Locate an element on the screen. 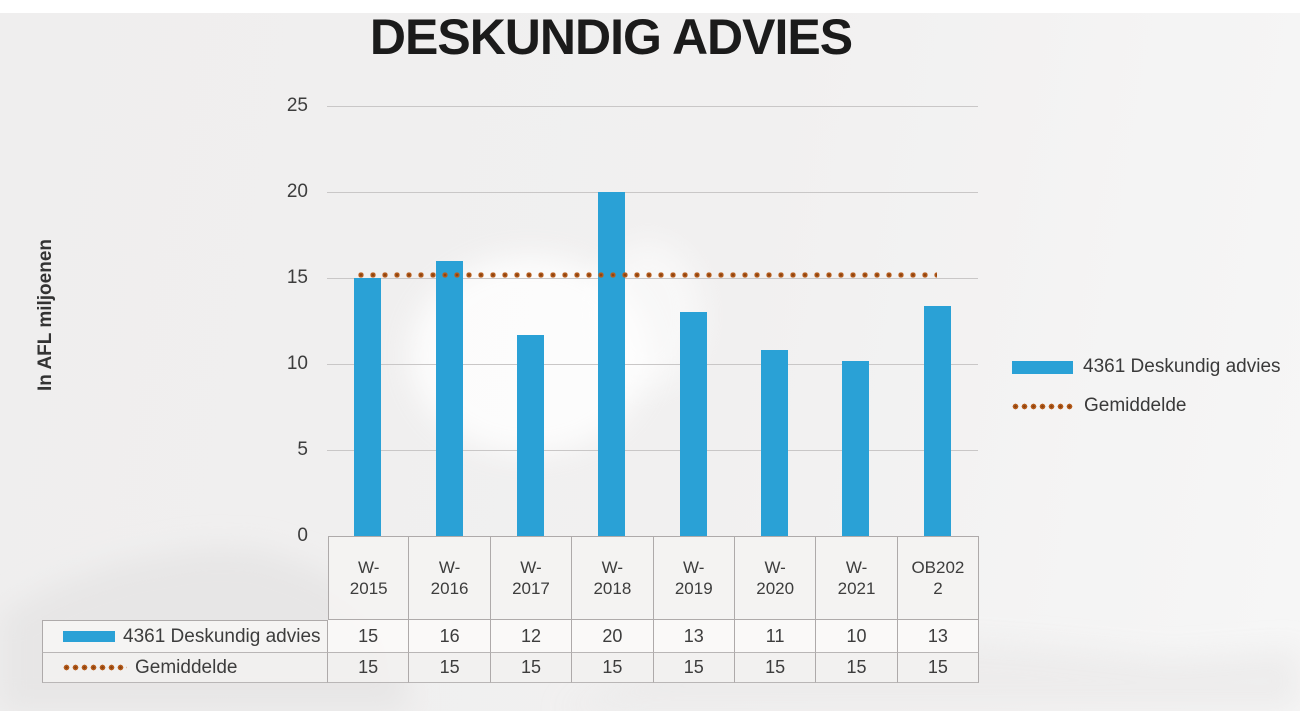  y-tick-label: 10 is located at coordinates (297, 363).